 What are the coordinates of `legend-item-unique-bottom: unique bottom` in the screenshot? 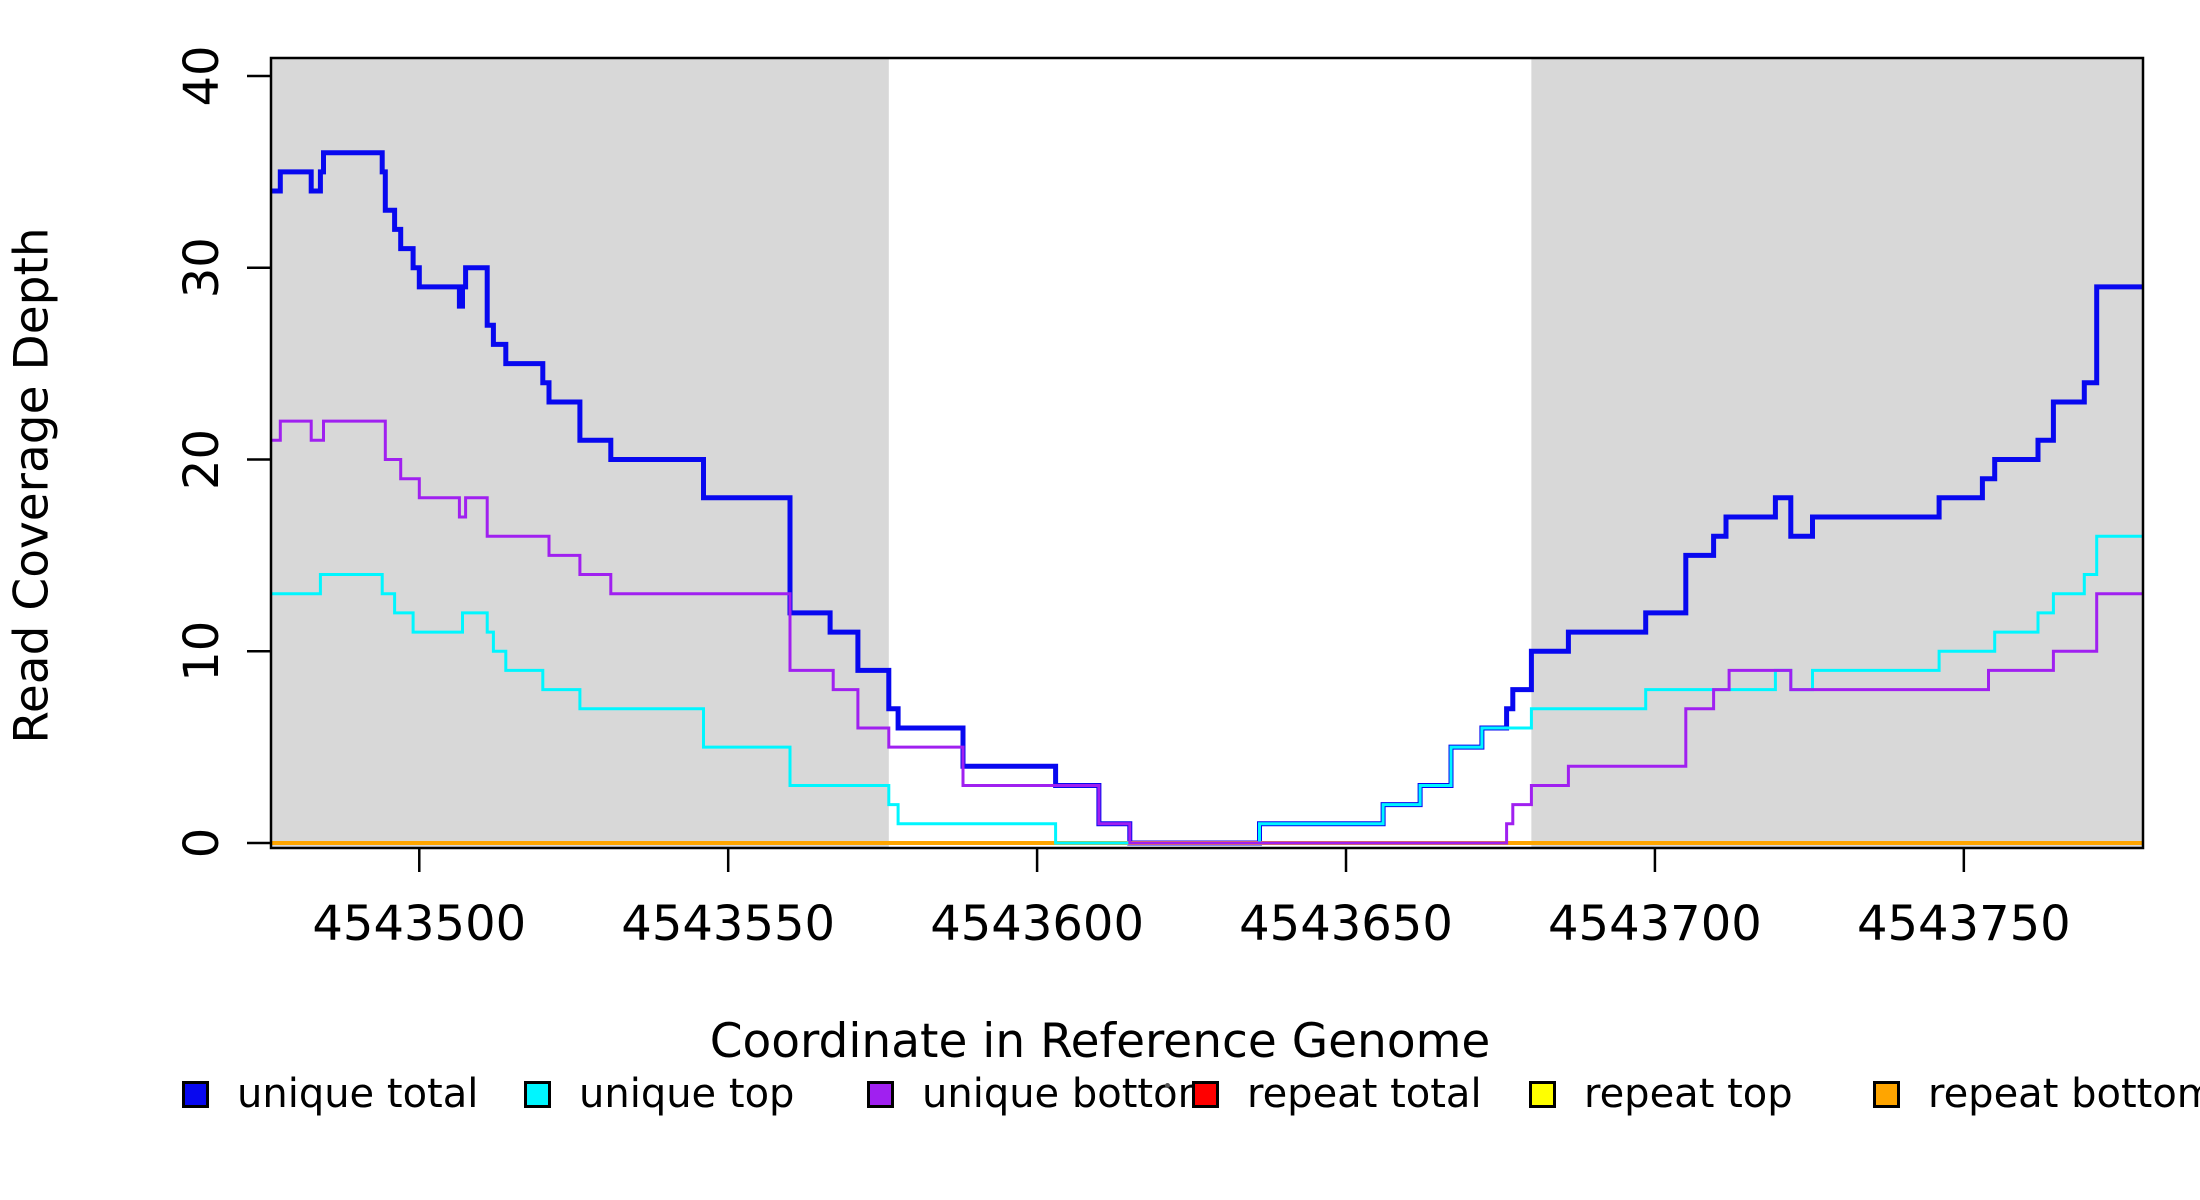 It's located at (1042, 1094).